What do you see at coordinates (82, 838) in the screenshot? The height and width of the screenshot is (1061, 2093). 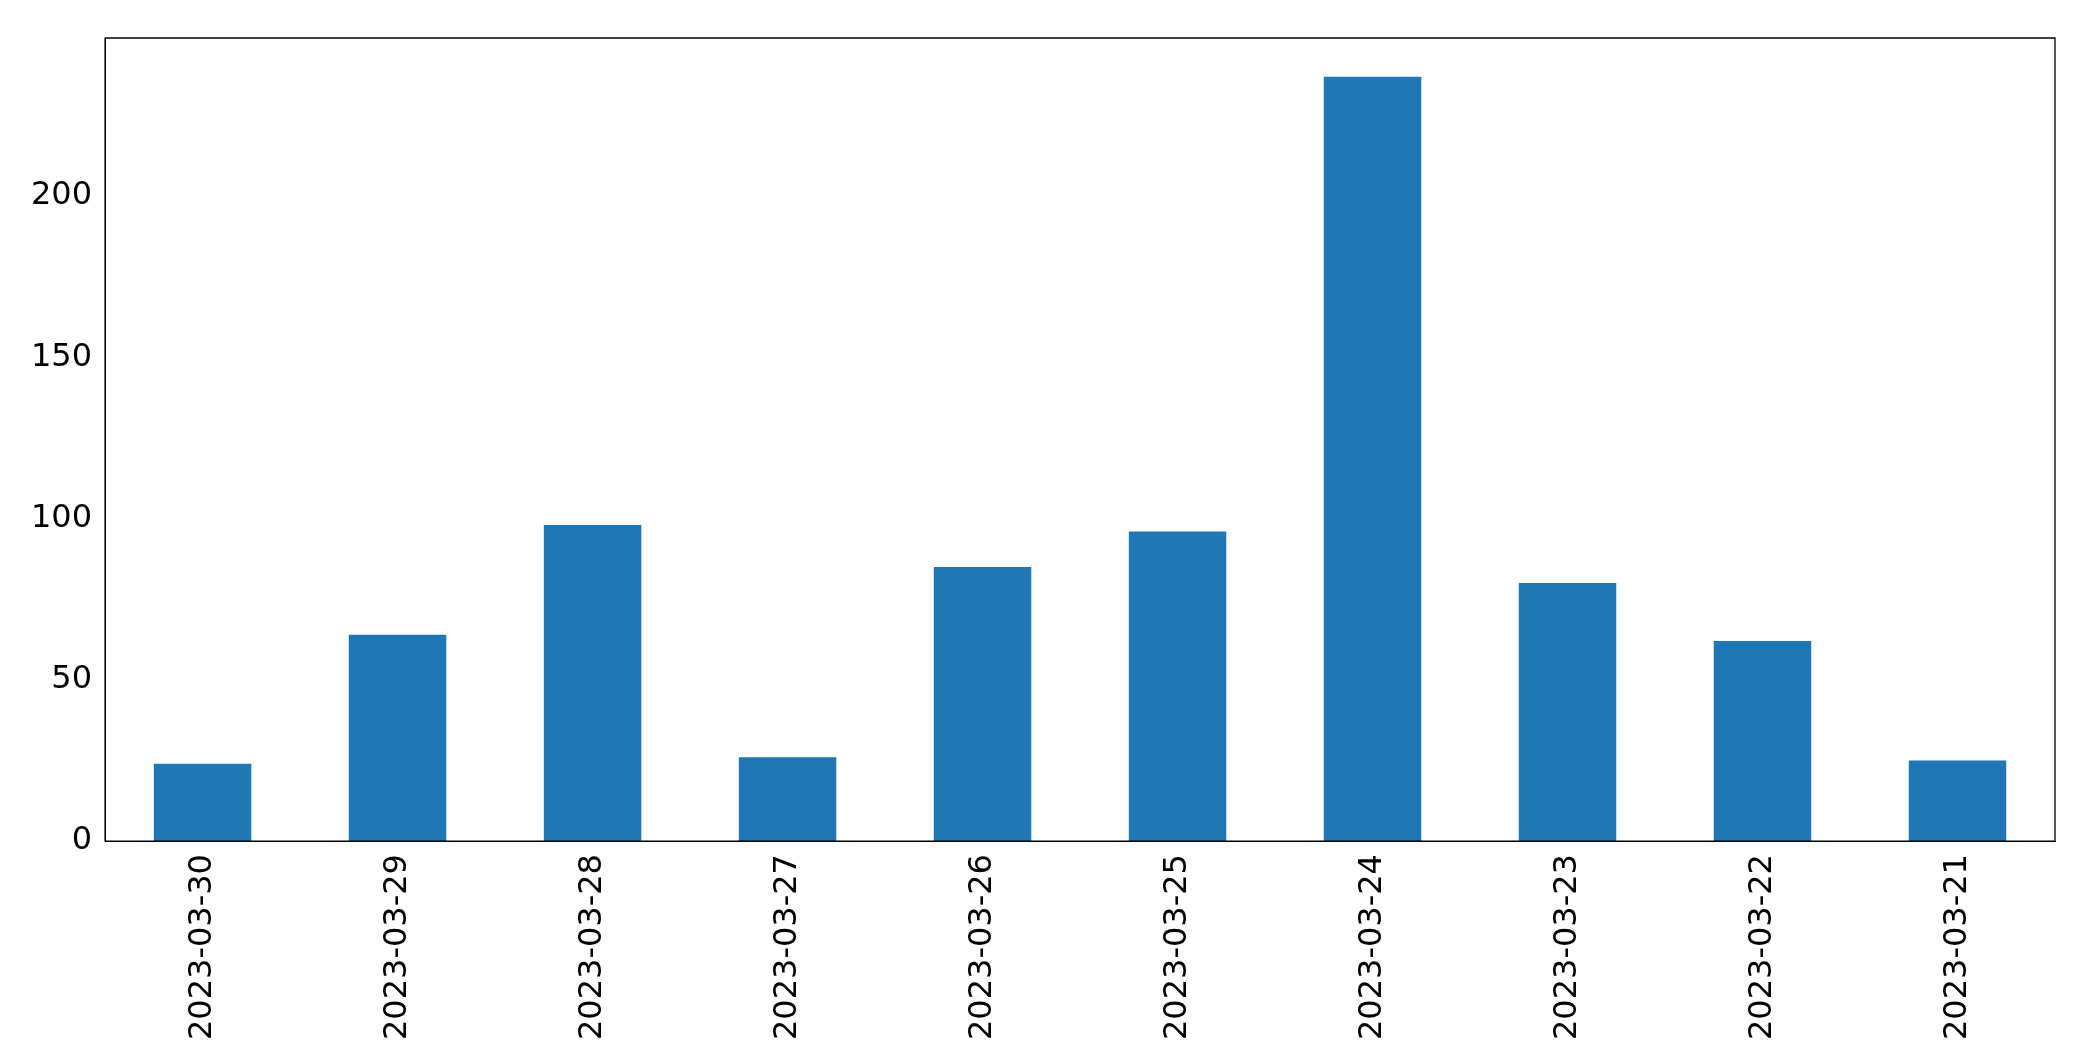 I see `y-tick-label: 0` at bounding box center [82, 838].